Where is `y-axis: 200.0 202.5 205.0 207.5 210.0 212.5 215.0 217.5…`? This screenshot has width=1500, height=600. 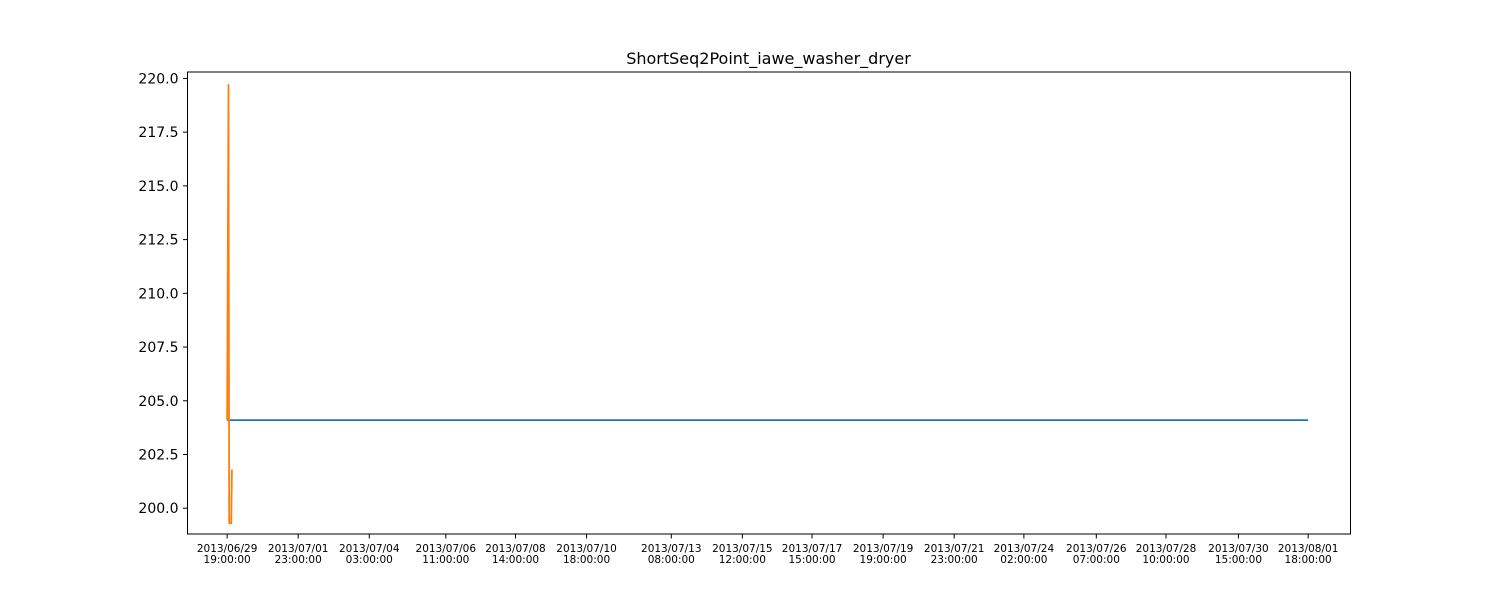 y-axis: 200.0 202.5 205.0 207.5 210.0 212.5 215.0 217.5… is located at coordinates (163, 294).